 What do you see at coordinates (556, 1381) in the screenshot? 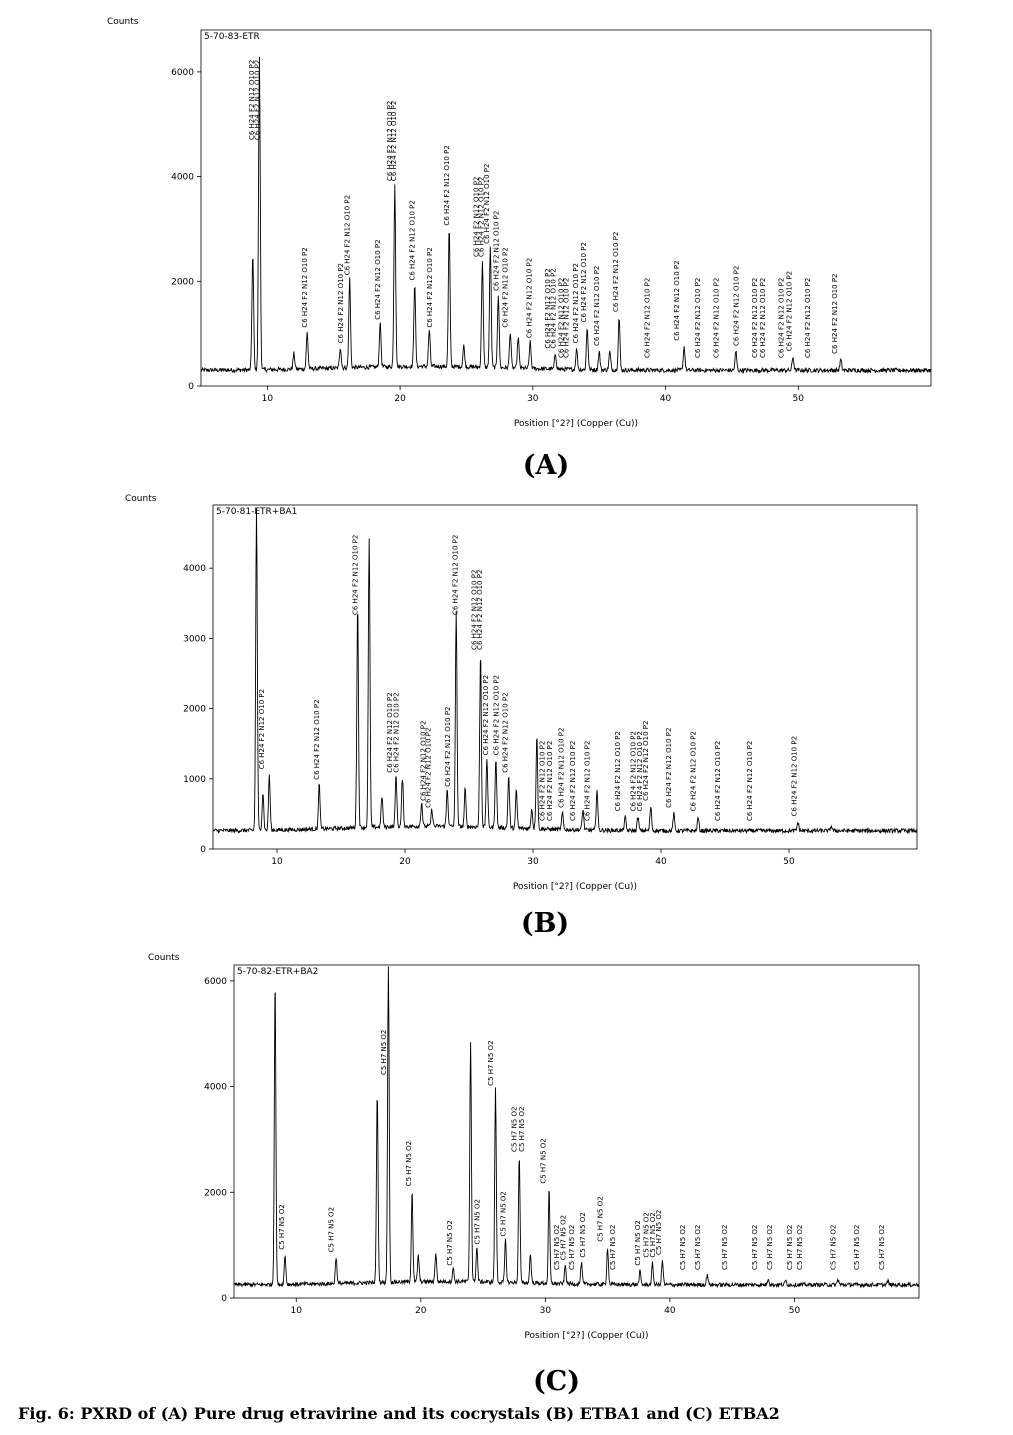
I see `panel-letter: (C)` at bounding box center [556, 1381].